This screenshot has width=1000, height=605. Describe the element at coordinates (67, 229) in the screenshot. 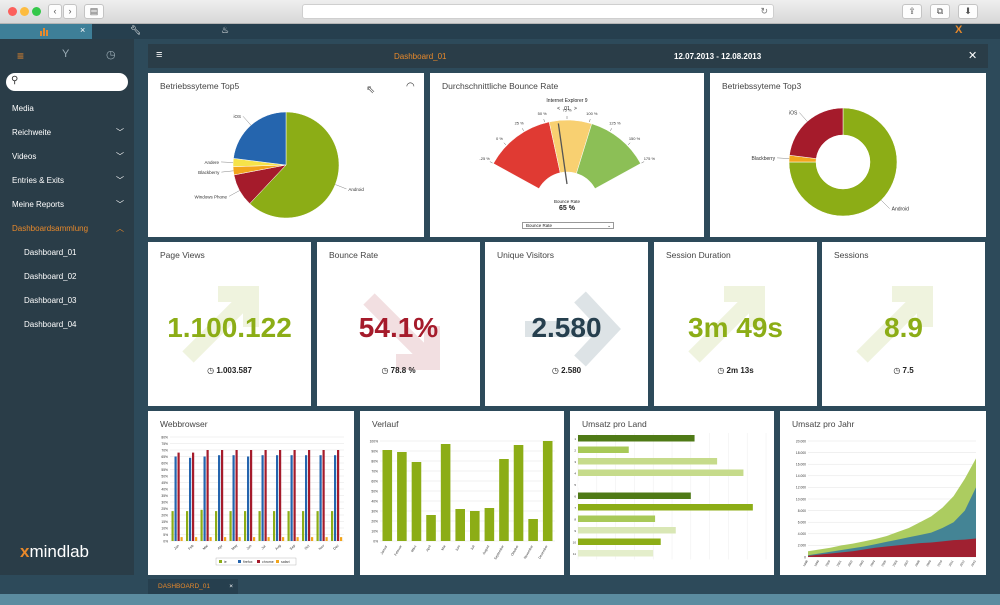

I see `sidebar-item-dashboardsammlung: Dashboardsammlung ︿` at that location.